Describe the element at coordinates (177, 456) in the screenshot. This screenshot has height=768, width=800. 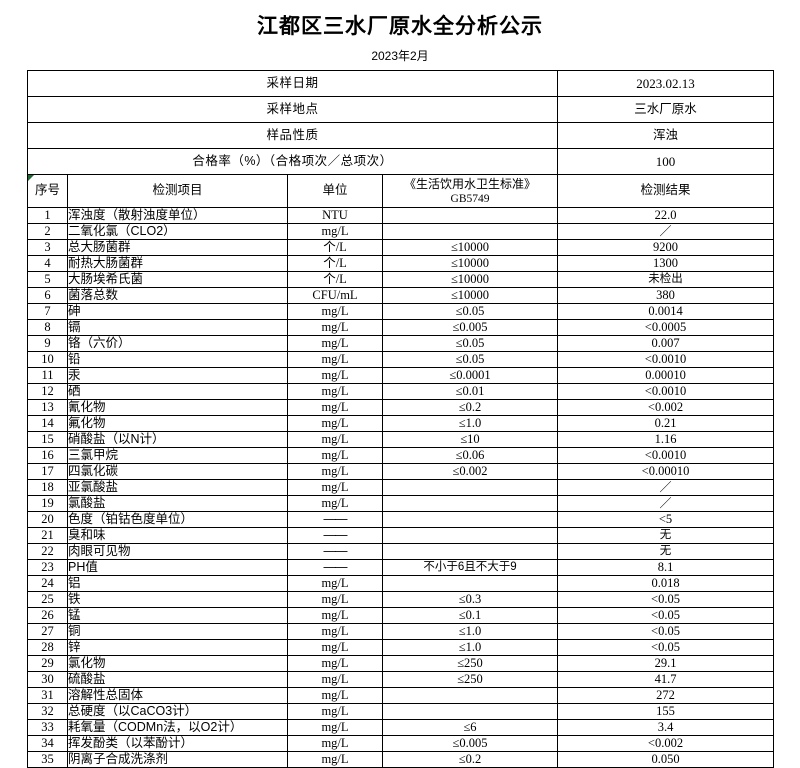
I see `cell-item: 三氯甲烷` at that location.